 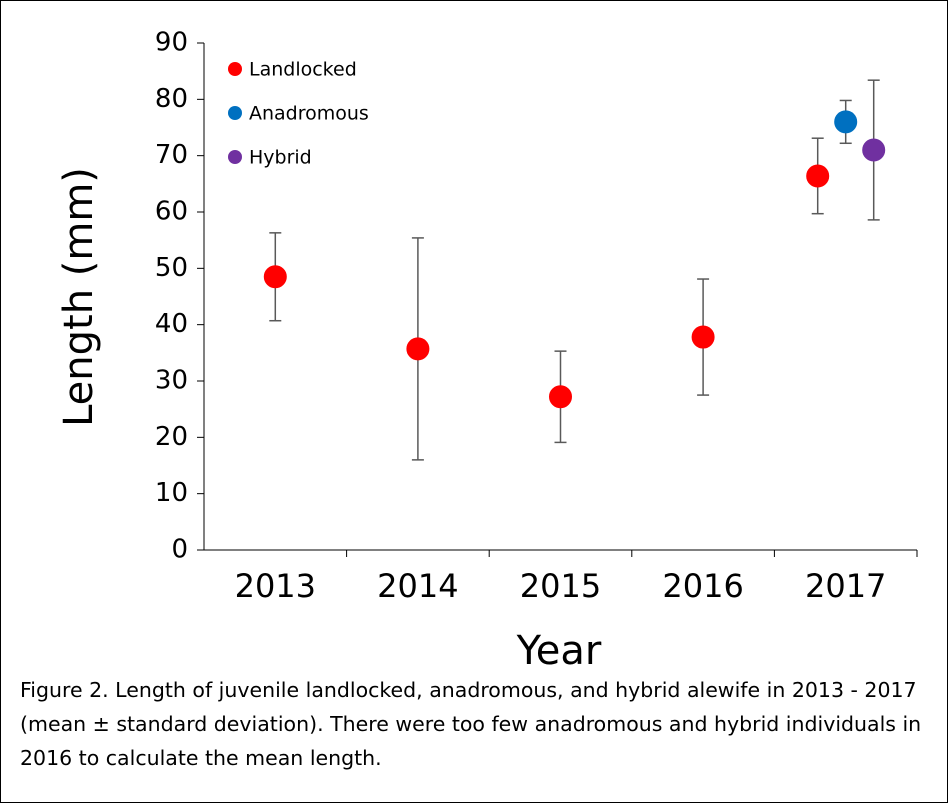 I want to click on y-tick-label: 20, so click(x=171, y=437).